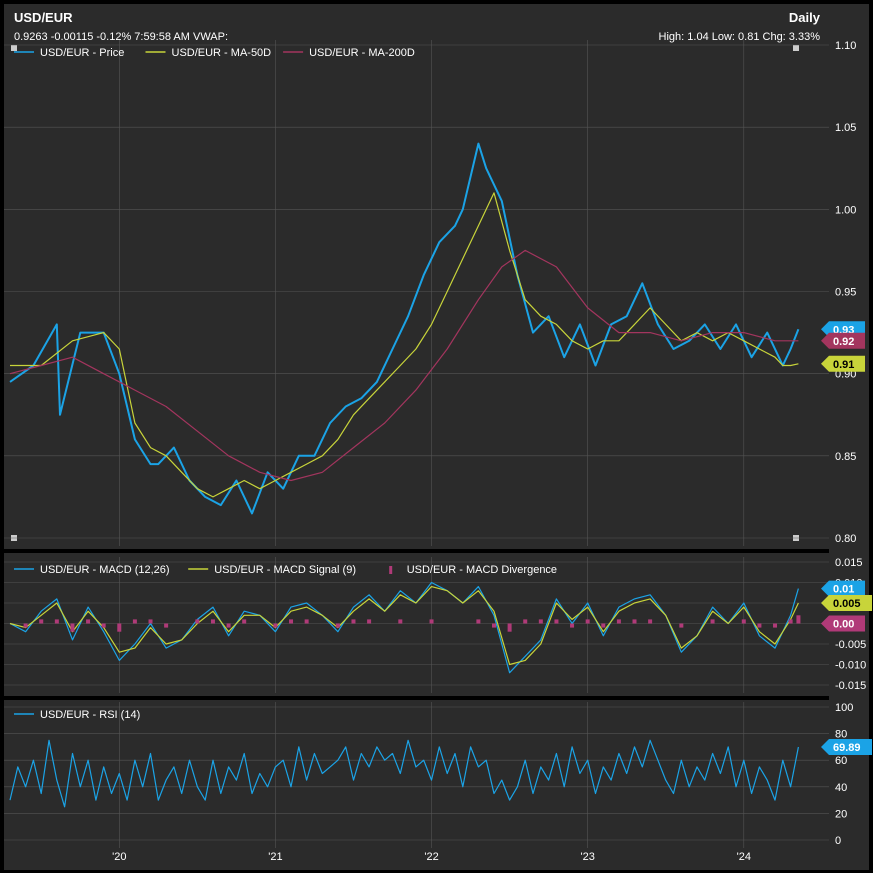 This screenshot has height=873, width=873. What do you see at coordinates (838, 841) in the screenshot?
I see `y-tick-label: 0` at bounding box center [838, 841].